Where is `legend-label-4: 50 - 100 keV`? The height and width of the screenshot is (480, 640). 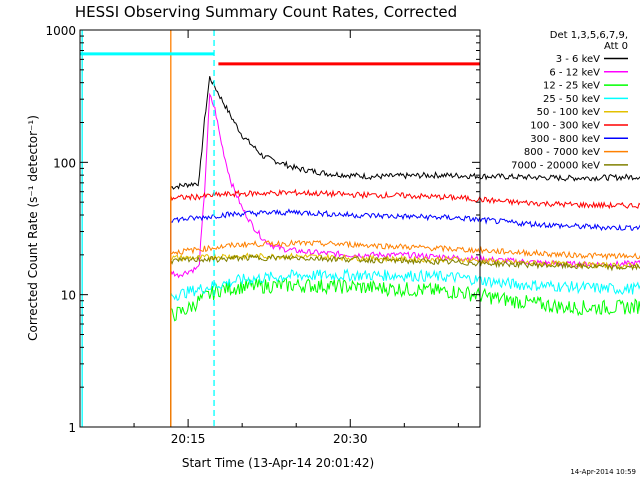 legend-label-4: 50 - 100 keV is located at coordinates (569, 112).